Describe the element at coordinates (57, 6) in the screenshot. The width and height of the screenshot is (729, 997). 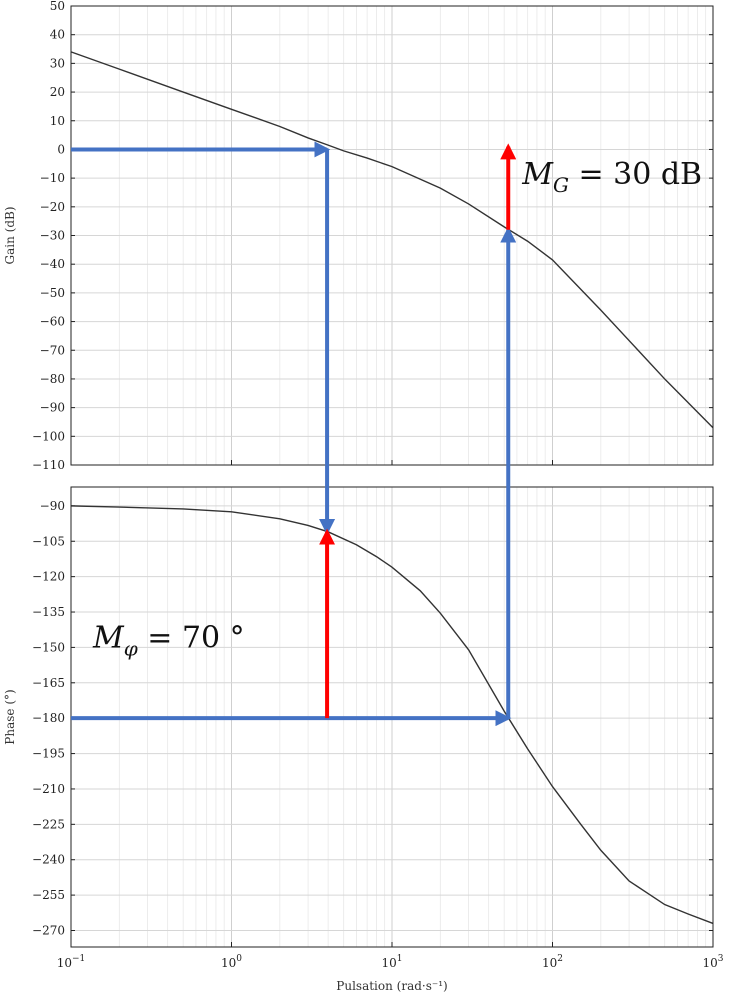
I see `y-tick-label: 50` at that location.